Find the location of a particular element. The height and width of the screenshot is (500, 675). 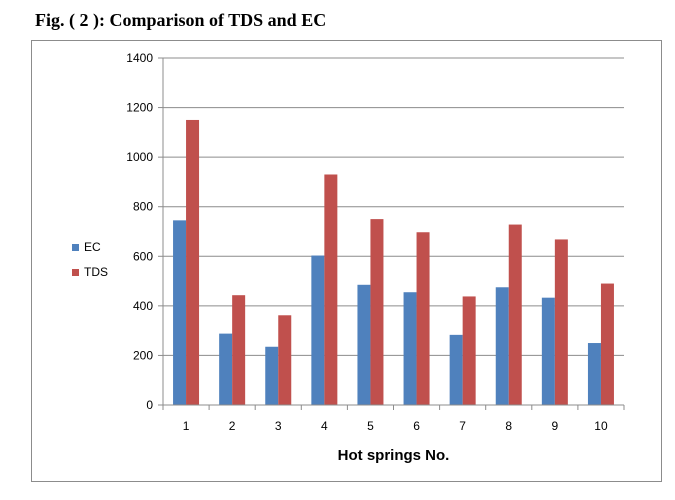

x-tick-label: 8 is located at coordinates (508, 426).